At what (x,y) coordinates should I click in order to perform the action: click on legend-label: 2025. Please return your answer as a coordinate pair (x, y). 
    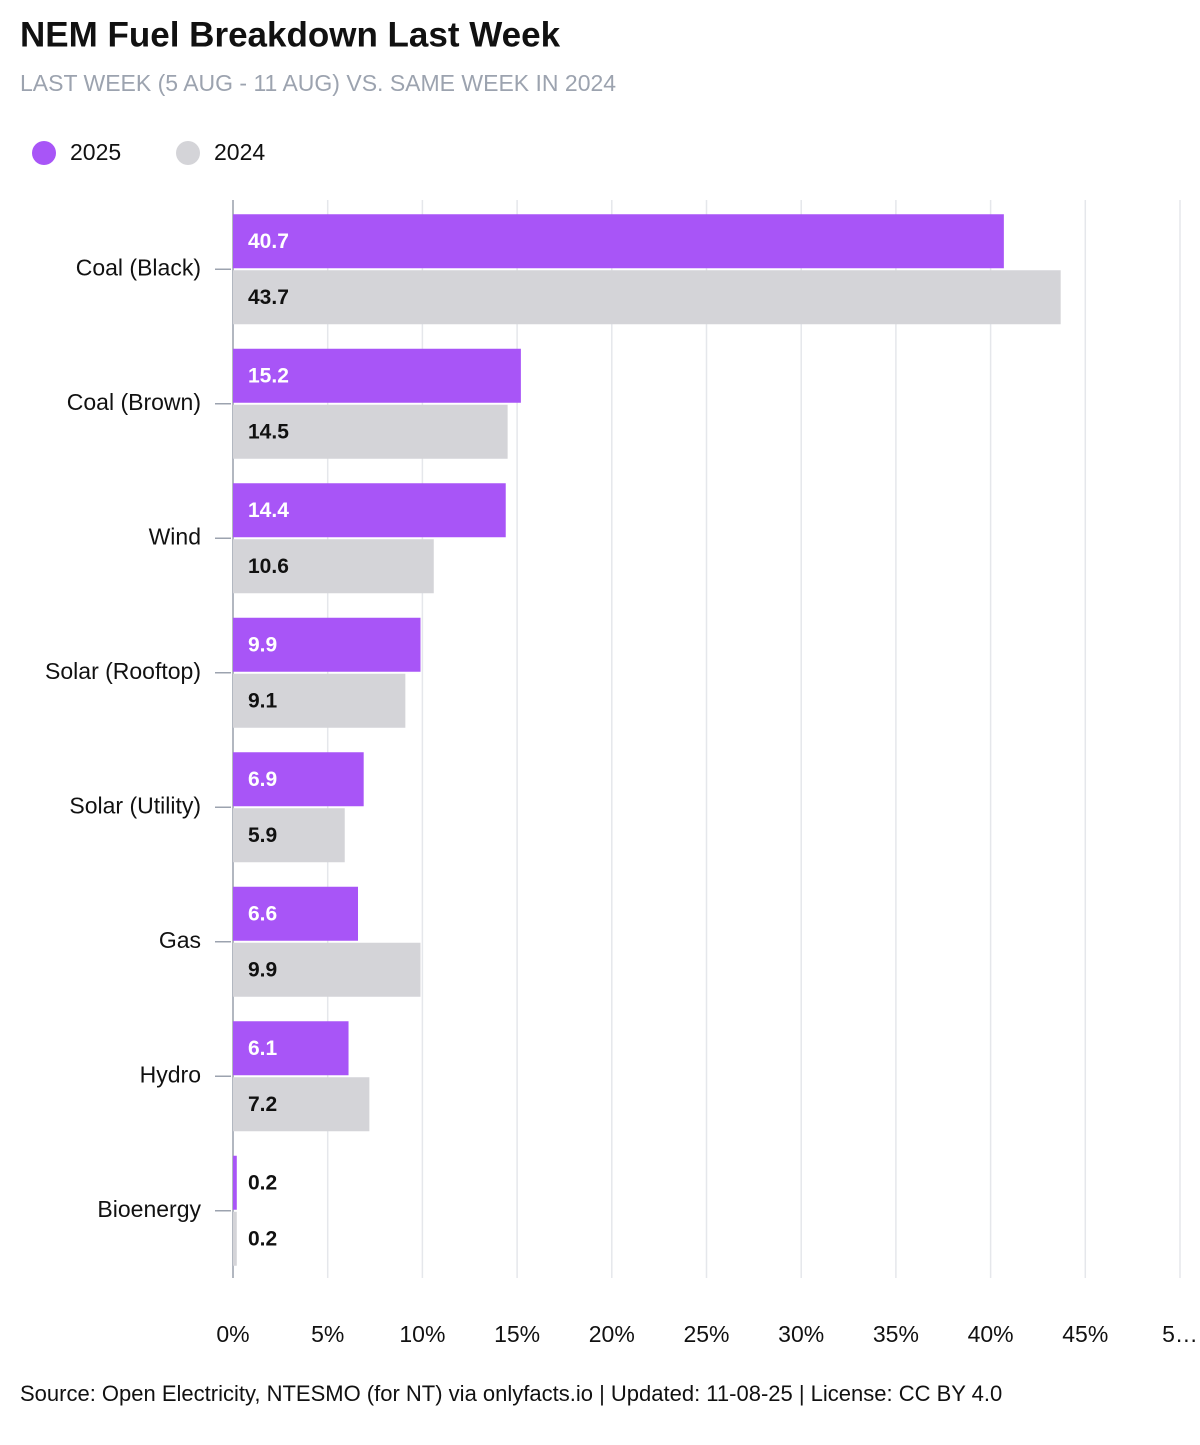
    Looking at the image, I should click on (95, 152).